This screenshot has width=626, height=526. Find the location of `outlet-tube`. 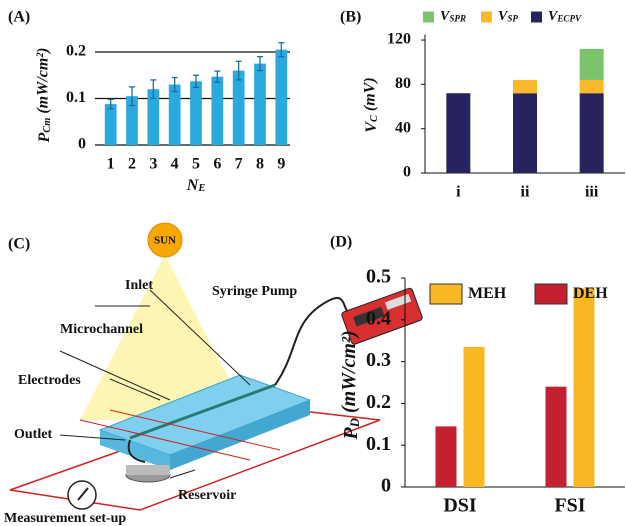

outlet-tube is located at coordinates (136, 451).